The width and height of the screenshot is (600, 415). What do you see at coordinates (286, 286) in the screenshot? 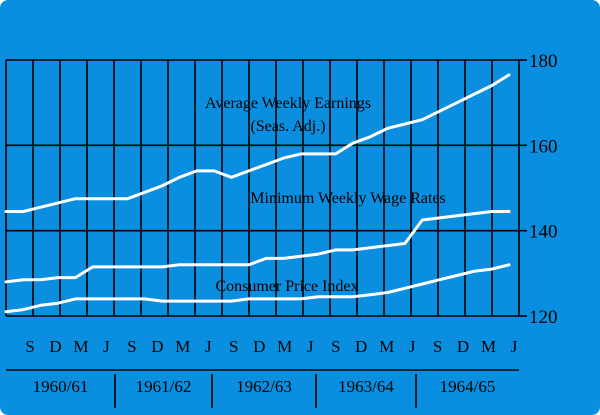
I see `series-label-cpi: Consumer Price Index` at bounding box center [286, 286].